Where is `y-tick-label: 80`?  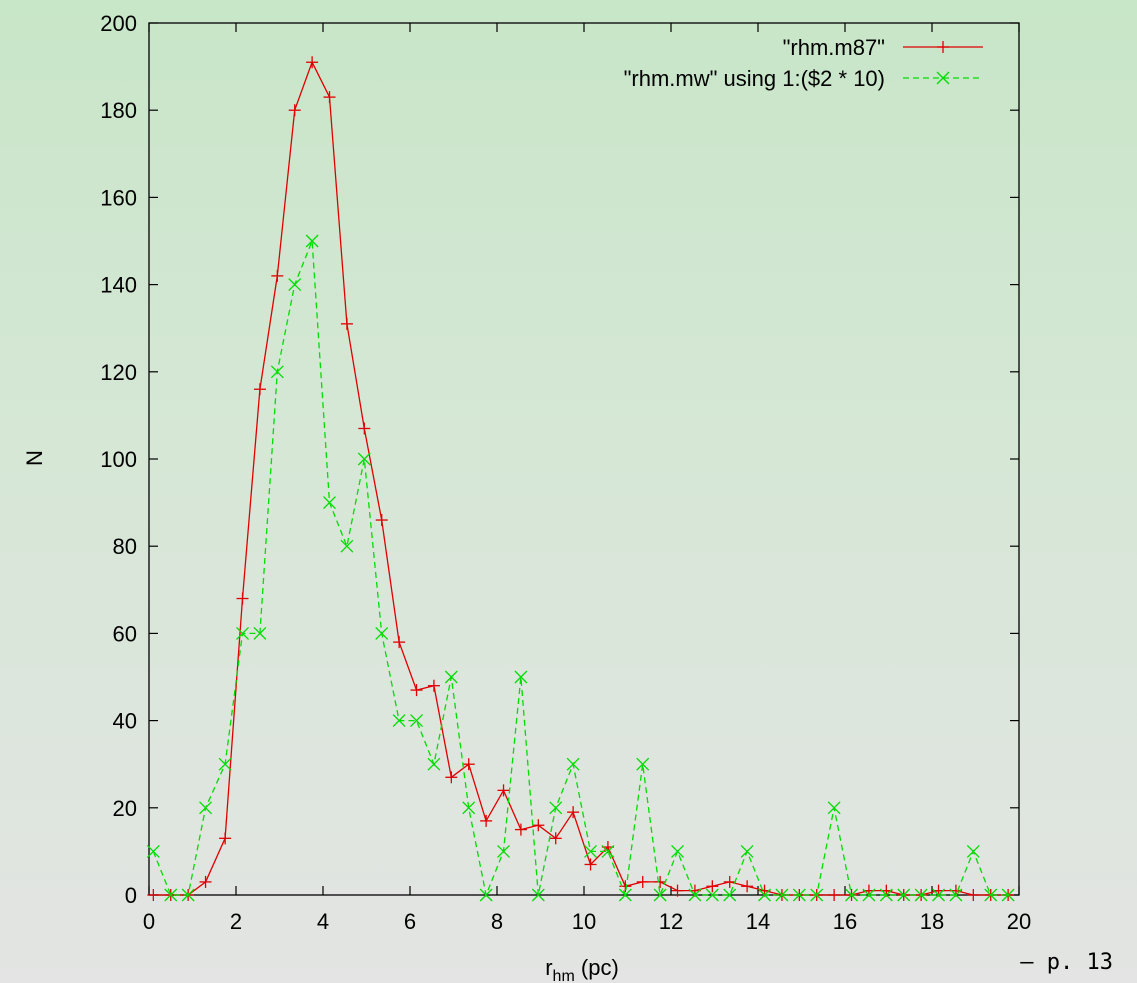
y-tick-label: 80 is located at coordinates (125, 546).